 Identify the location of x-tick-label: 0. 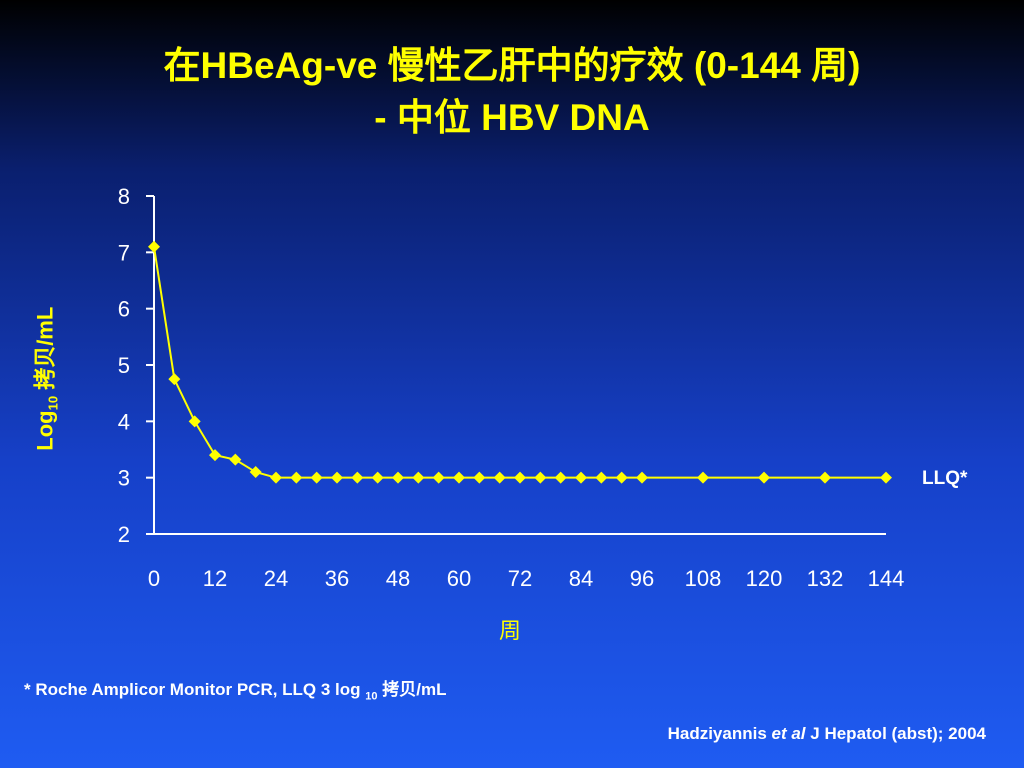
(154, 578).